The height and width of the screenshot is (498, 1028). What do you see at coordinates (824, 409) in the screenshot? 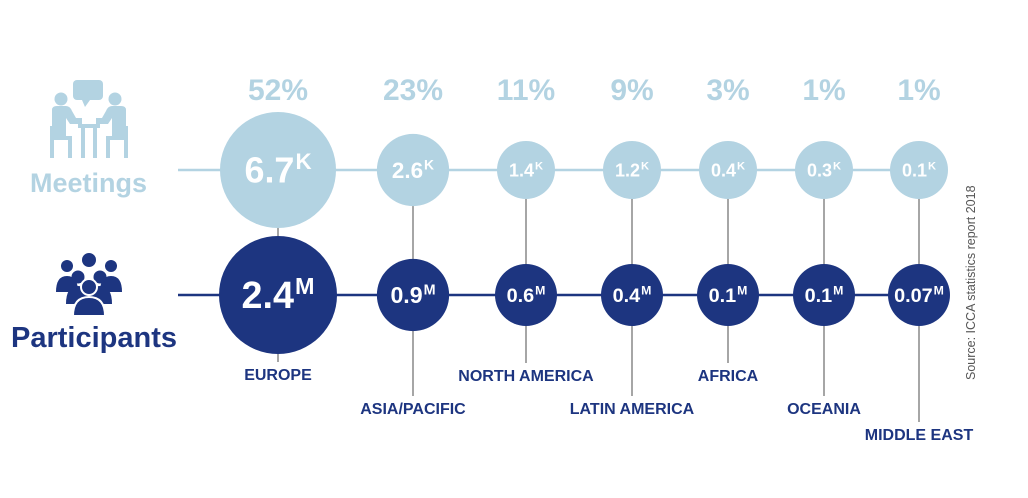
I see `region-label-oceania: OCEANIA` at bounding box center [824, 409].